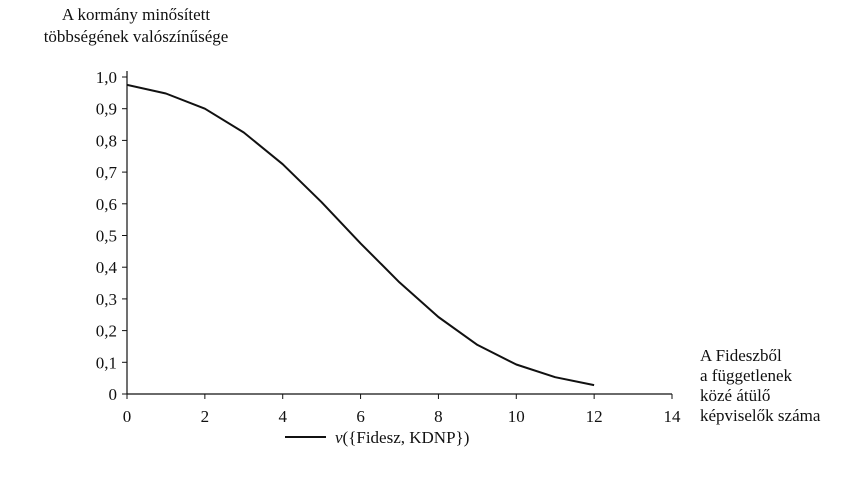 The height and width of the screenshot is (477, 858). What do you see at coordinates (339, 437) in the screenshot?
I see `legend-label-italic: v` at bounding box center [339, 437].